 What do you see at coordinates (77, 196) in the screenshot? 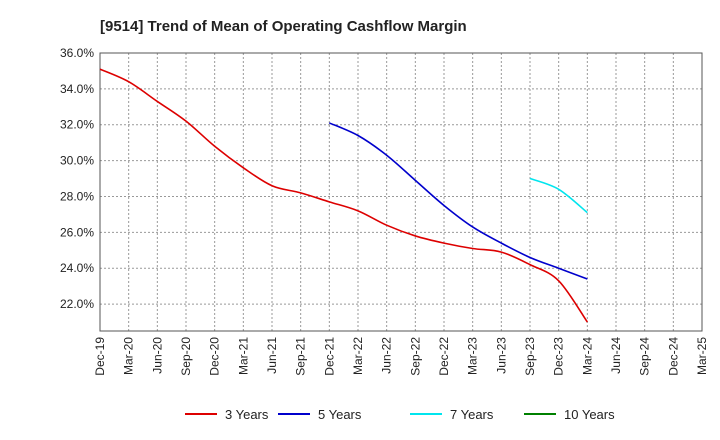
I see `y-tick-label: 28.0%` at bounding box center [77, 196].